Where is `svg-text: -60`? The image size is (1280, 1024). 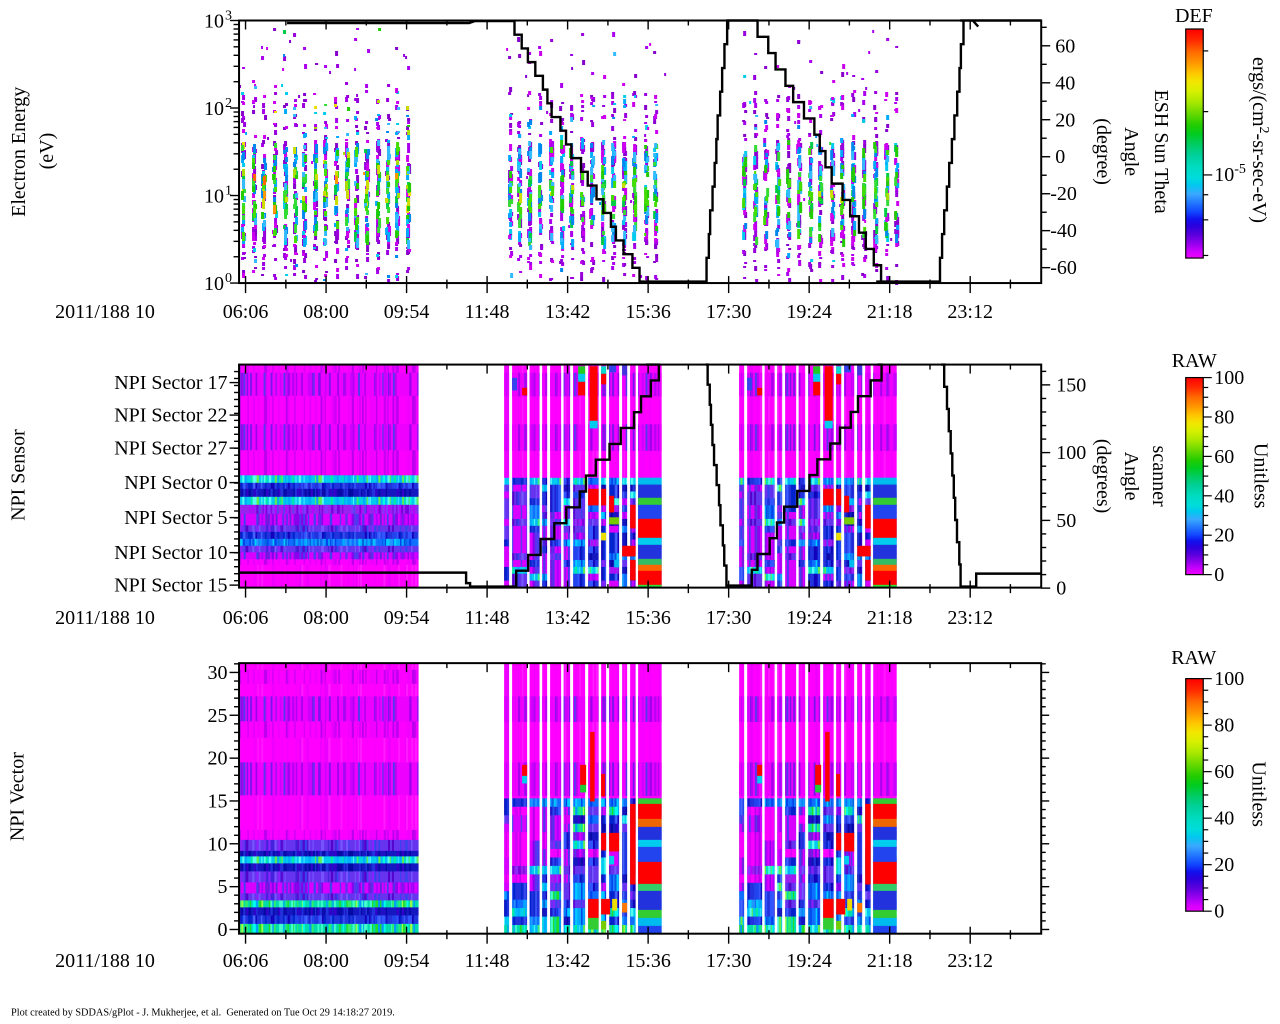 svg-text: -60 is located at coordinates (1063, 268).